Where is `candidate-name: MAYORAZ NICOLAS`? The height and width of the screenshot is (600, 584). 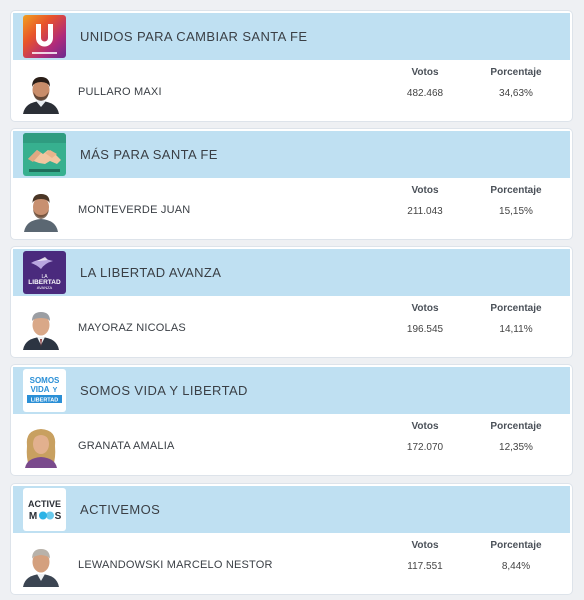
candidate-name: MAYORAZ NICOLAS is located at coordinates (132, 328).